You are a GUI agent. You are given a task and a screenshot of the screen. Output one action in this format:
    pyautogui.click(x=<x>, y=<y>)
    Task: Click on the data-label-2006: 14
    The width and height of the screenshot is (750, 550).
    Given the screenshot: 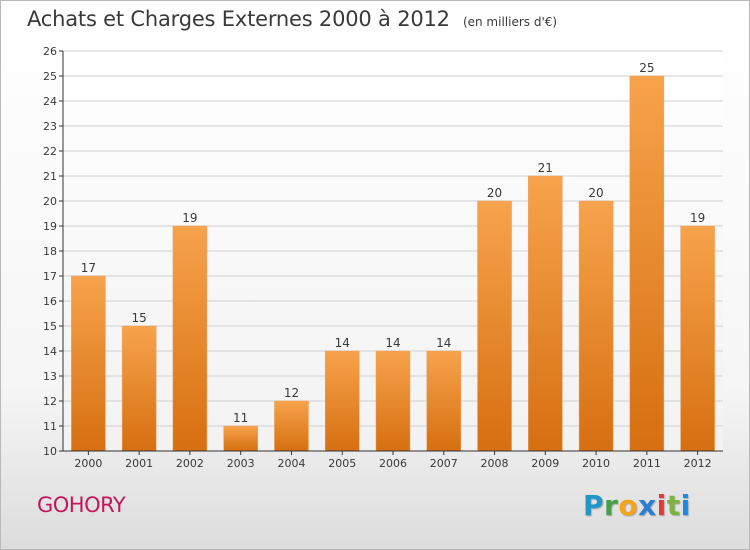 What is the action you would take?
    pyautogui.click(x=392, y=343)
    